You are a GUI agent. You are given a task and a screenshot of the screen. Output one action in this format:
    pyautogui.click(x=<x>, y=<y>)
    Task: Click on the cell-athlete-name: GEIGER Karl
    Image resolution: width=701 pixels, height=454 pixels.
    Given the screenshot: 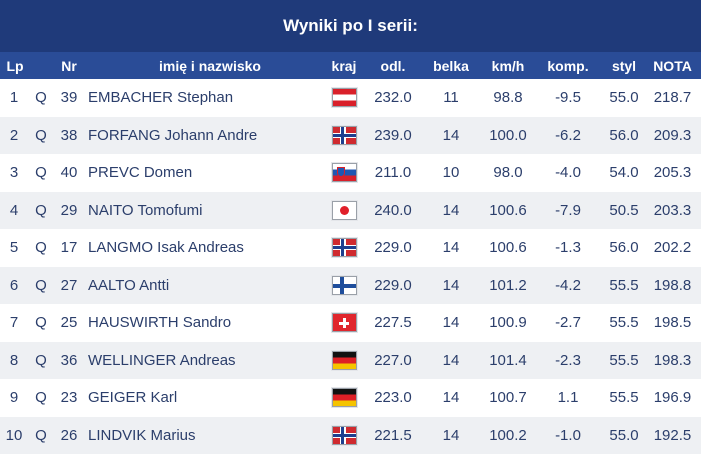 What is the action you would take?
    pyautogui.click(x=203, y=398)
    